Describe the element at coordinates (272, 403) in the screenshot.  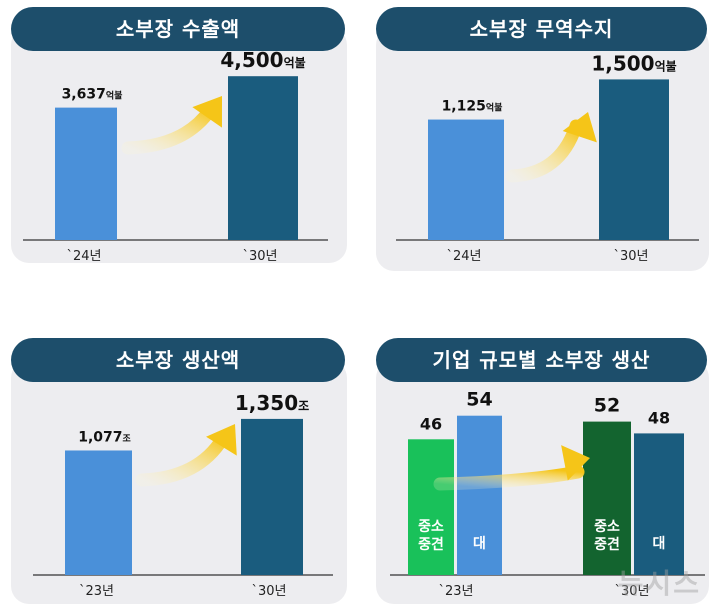
I see `data-label-target: 1,350조` at that location.